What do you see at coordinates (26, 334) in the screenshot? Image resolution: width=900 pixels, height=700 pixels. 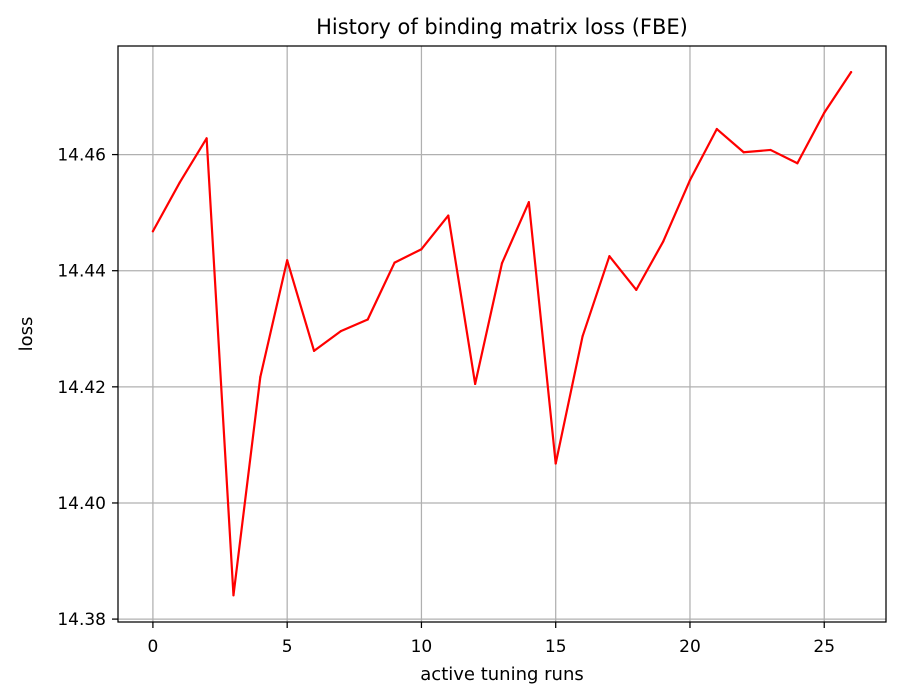 I see `y-axis-label: loss` at bounding box center [26, 334].